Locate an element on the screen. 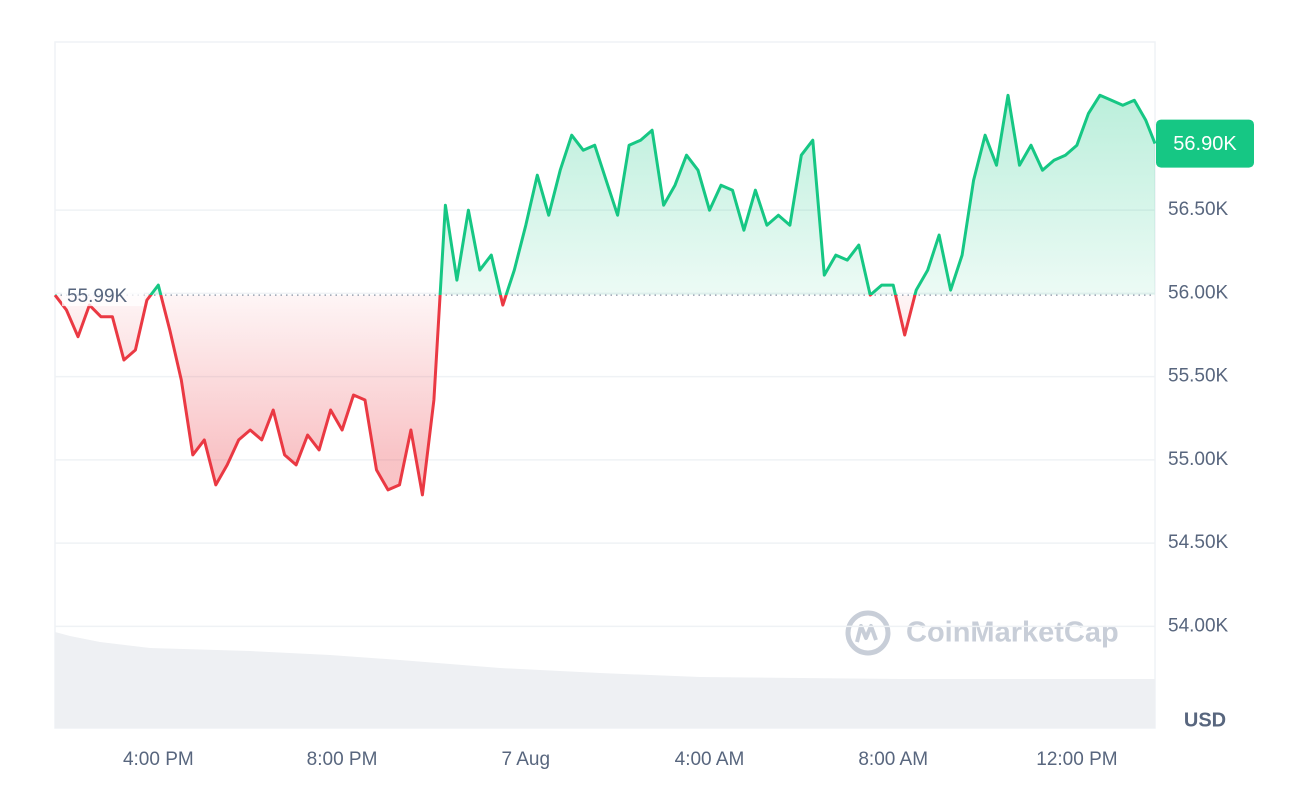 The height and width of the screenshot is (792, 1291). y-tick-label: 54.50K is located at coordinates (1198, 542).